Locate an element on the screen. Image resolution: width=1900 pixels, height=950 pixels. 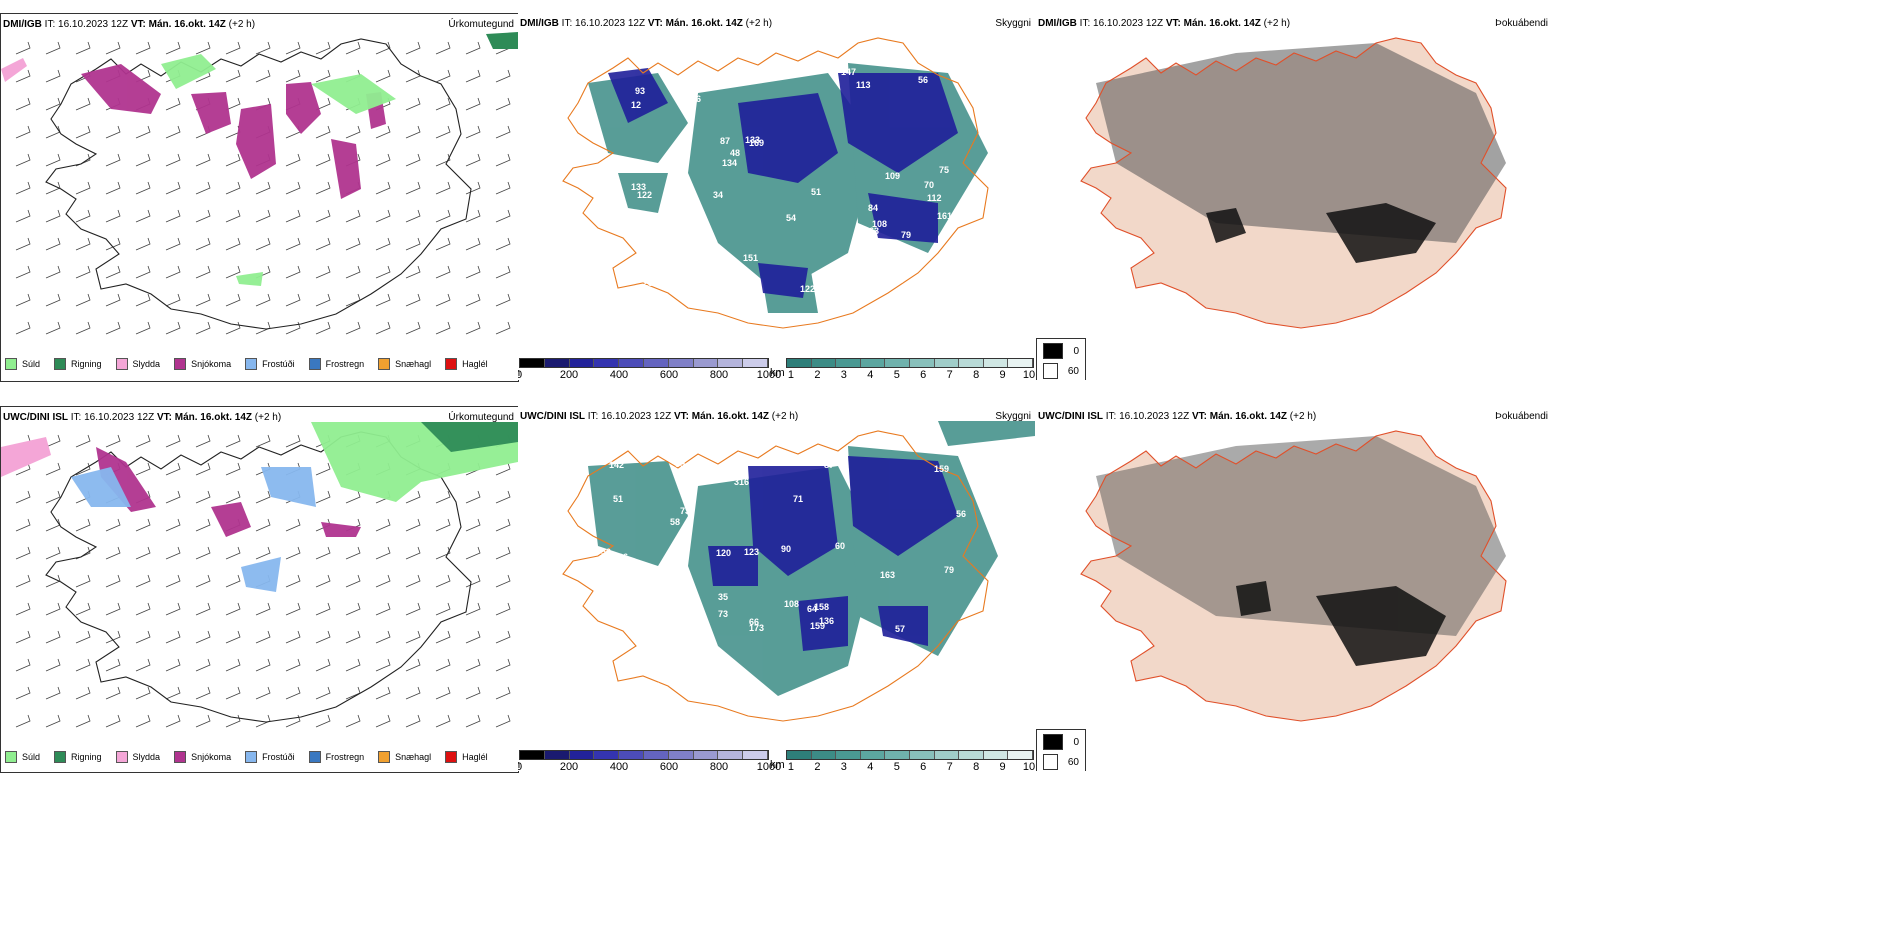
colorbar-tick: 5 is located at coordinates (896, 766).